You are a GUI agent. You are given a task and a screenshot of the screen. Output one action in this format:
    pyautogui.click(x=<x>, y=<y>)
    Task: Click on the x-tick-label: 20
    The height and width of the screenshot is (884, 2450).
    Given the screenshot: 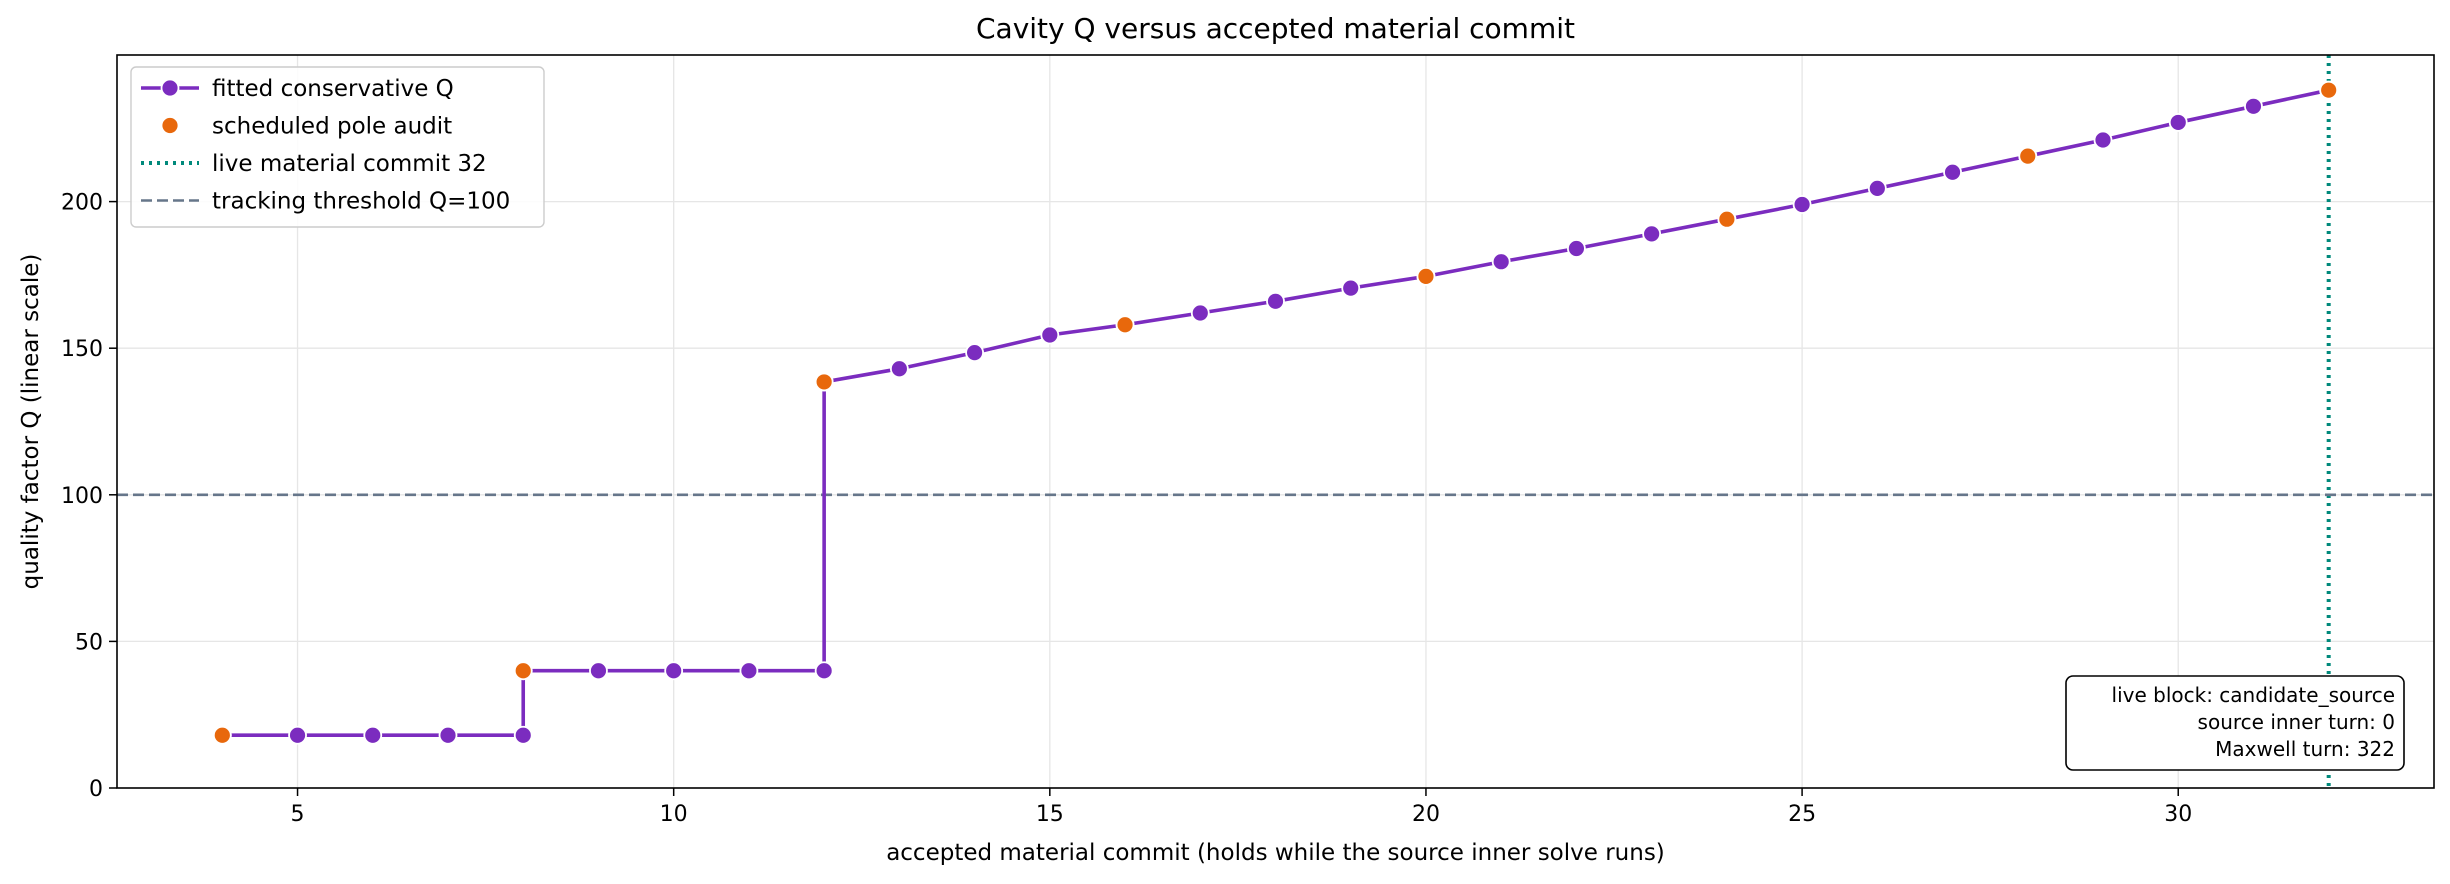 What is the action you would take?
    pyautogui.click(x=1426, y=814)
    